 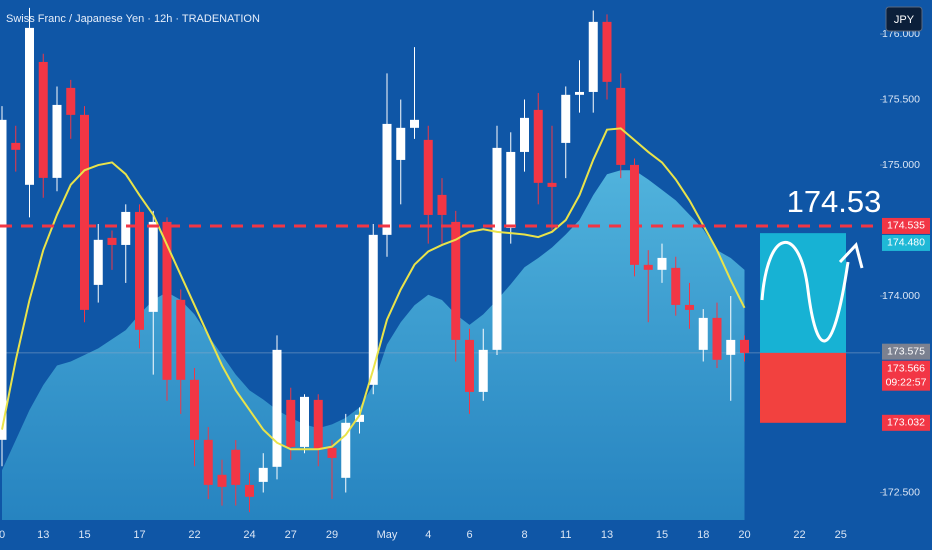 I want to click on x-tick-label: 20, so click(x=744, y=535).